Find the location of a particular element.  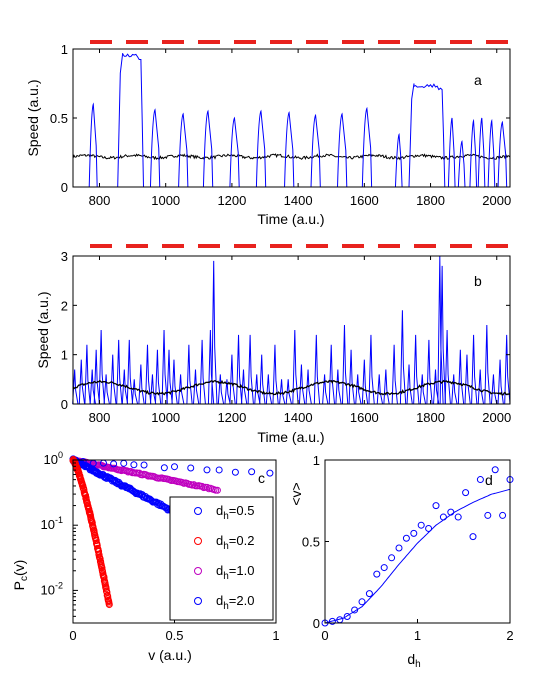

y-tick-label-b: 1 is located at coordinates (64, 355).